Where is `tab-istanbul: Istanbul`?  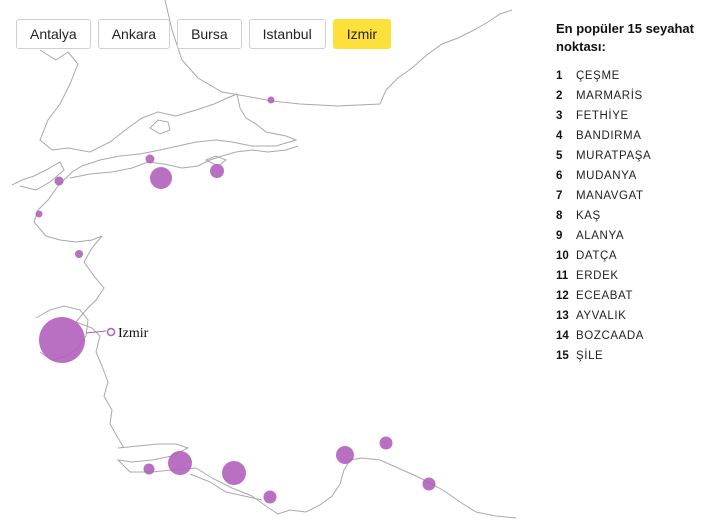
tab-istanbul: Istanbul is located at coordinates (287, 34).